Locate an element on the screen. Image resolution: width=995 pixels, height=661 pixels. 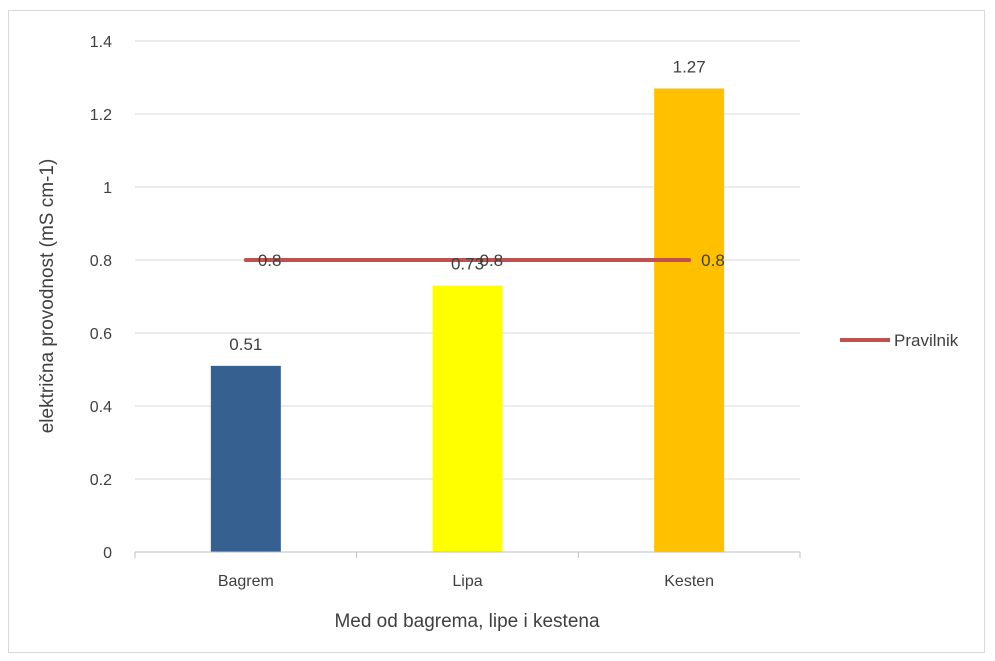
x-tick-label: Bagrem is located at coordinates (246, 581).